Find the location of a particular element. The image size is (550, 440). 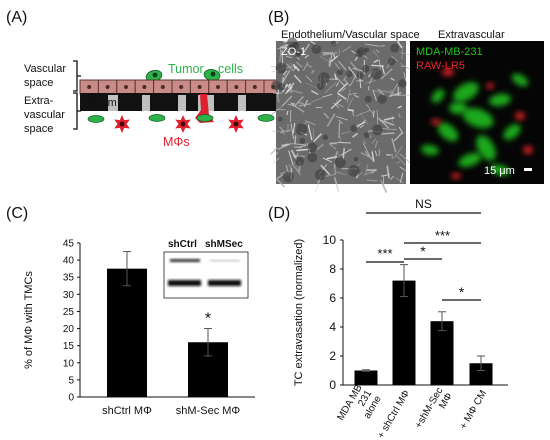

endothelial-layer is located at coordinates (181, 87).